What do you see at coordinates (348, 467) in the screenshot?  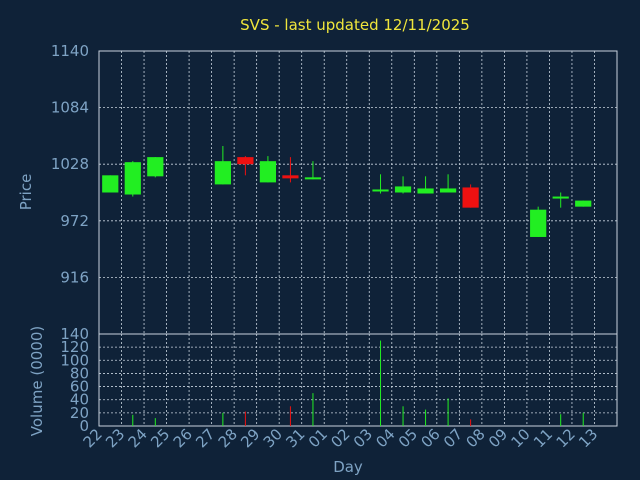 I see `x-axis-label: Day` at bounding box center [348, 467].